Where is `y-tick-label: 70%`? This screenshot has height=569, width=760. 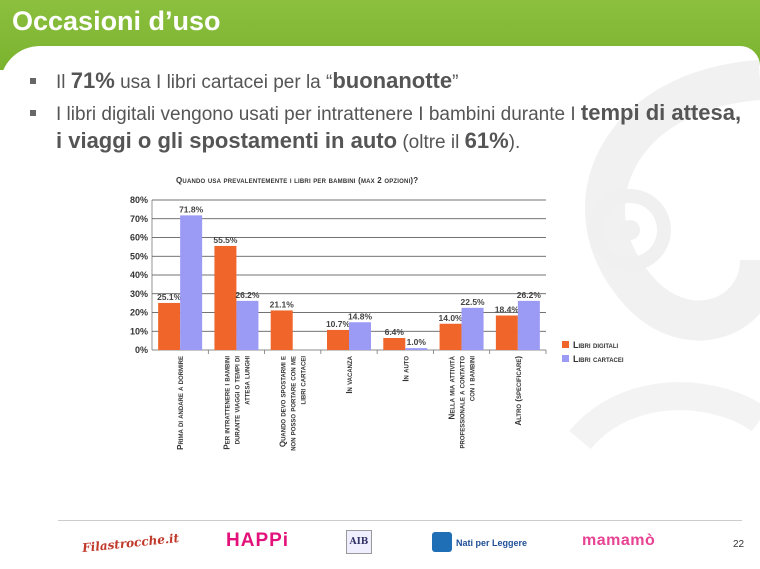
y-tick-label: 70% is located at coordinates (139, 219).